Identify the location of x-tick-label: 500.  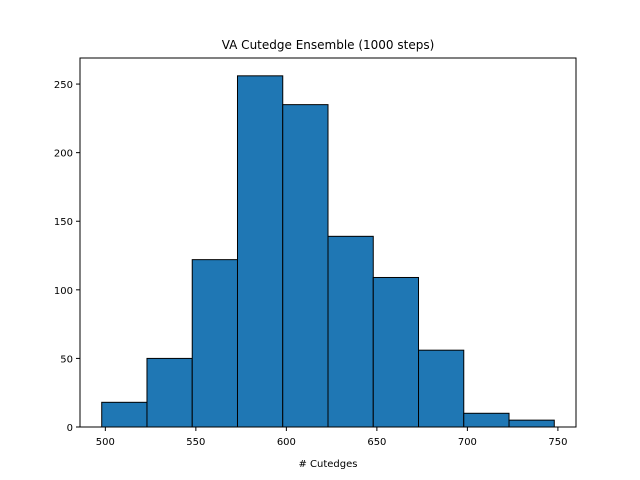
(105, 442).